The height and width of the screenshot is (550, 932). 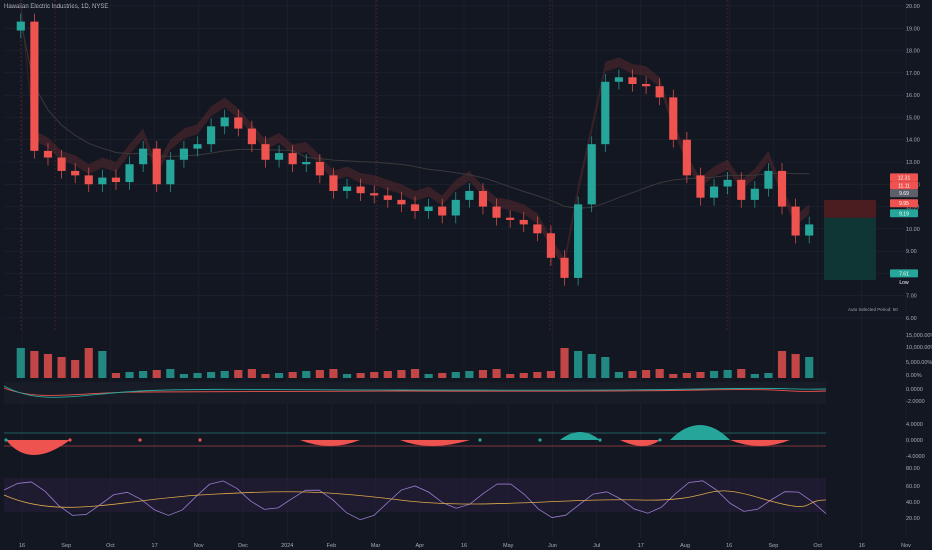 I want to click on osc2-tick-label: 0.0000, so click(x=914, y=441).